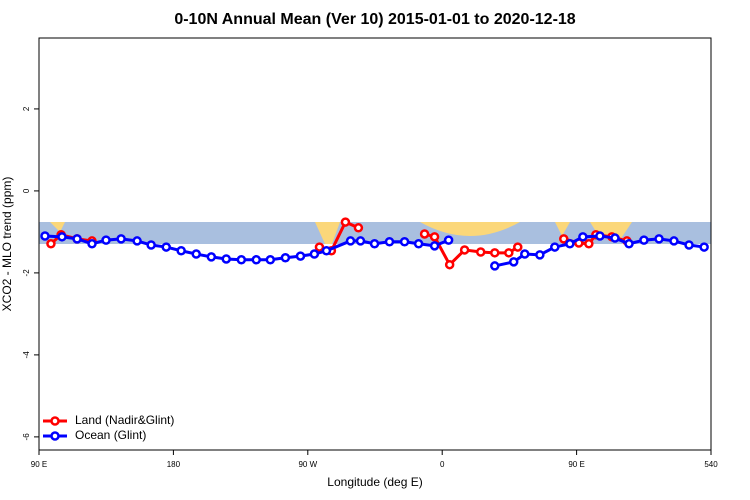  What do you see at coordinates (7, 244) in the screenshot?
I see `y-axis-label: XCO2 - MLO trend (ppm)` at bounding box center [7, 244].